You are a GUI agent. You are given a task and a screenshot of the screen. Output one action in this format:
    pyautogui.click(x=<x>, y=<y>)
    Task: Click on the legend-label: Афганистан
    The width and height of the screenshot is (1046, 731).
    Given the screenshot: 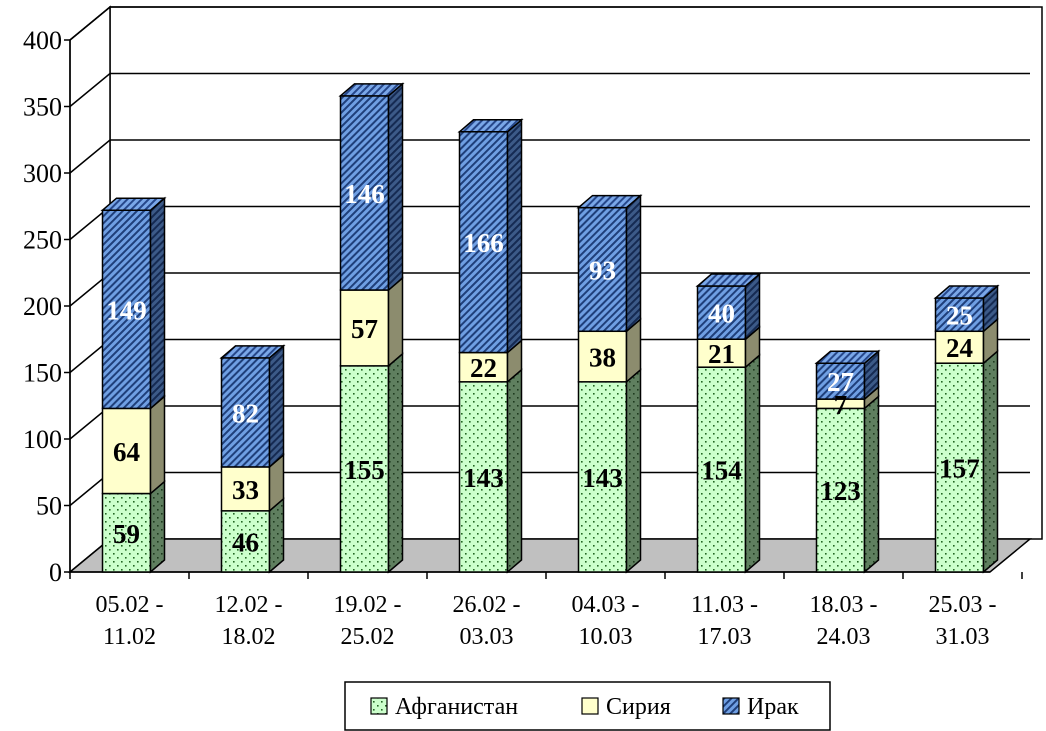 What is the action you would take?
    pyautogui.click(x=456, y=707)
    